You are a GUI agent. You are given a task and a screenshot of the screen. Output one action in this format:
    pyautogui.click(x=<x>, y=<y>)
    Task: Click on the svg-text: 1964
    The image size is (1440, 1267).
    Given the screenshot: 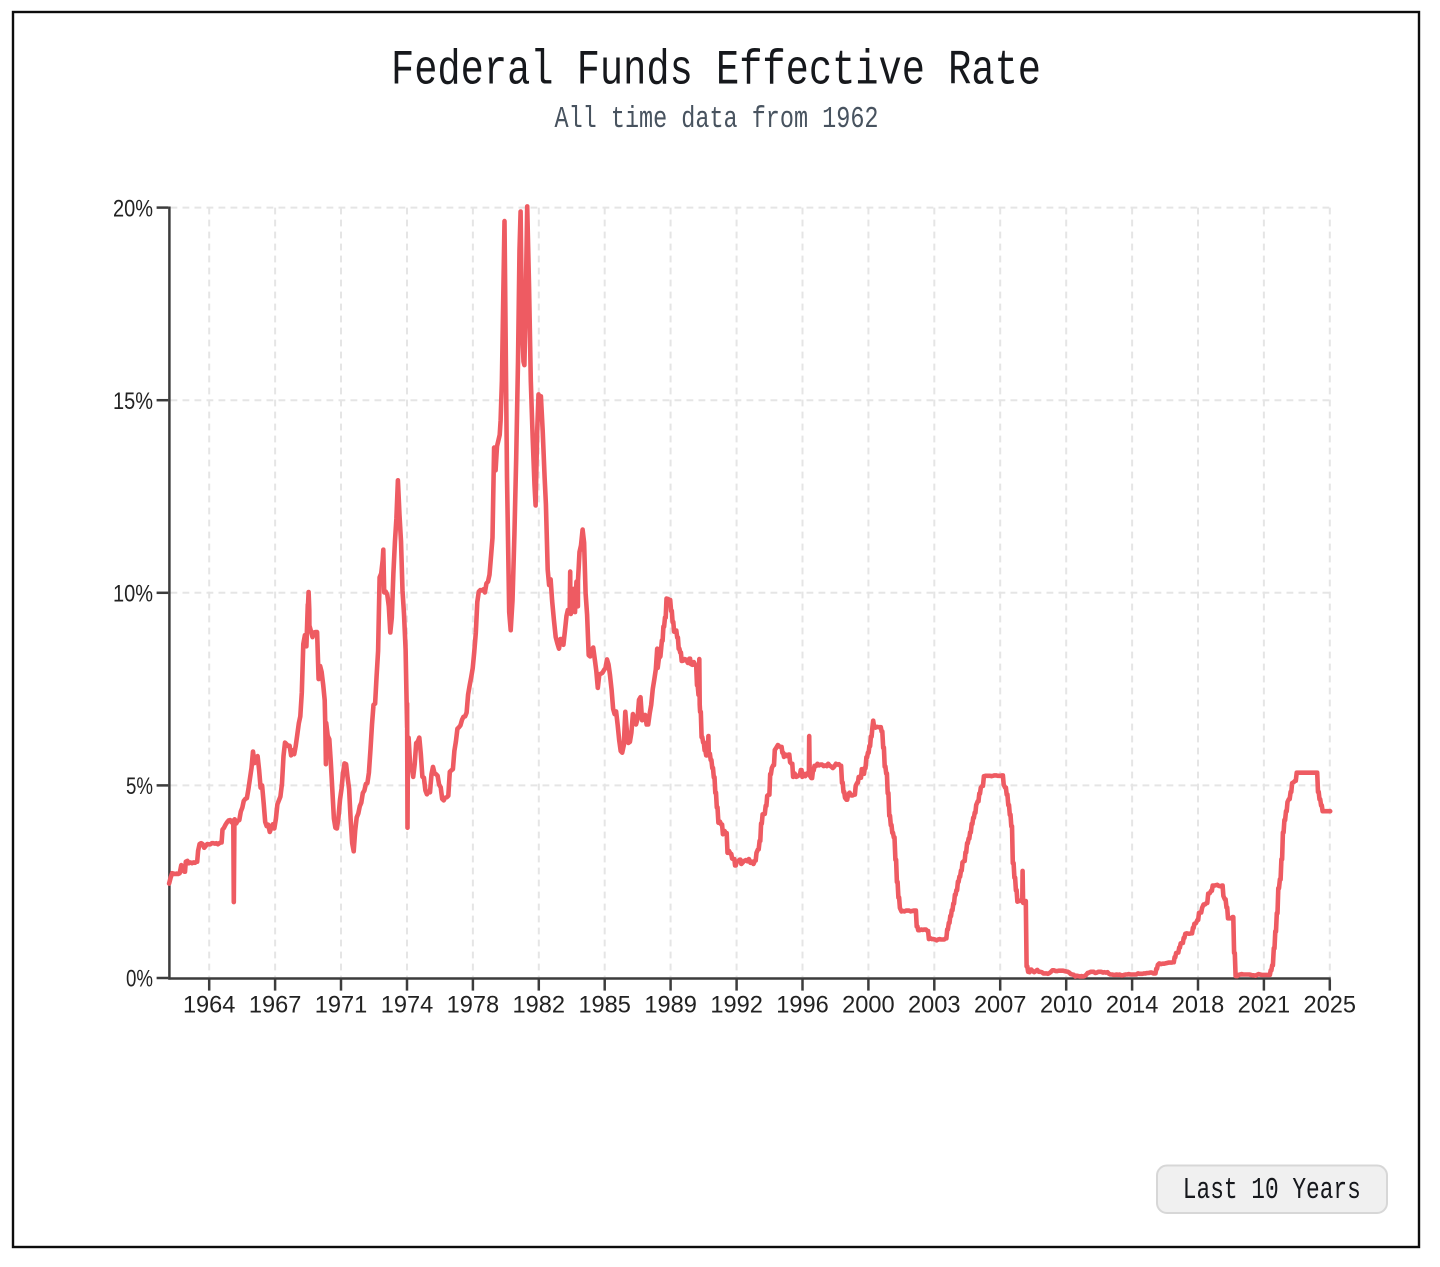 What is the action you would take?
    pyautogui.click(x=209, y=1004)
    